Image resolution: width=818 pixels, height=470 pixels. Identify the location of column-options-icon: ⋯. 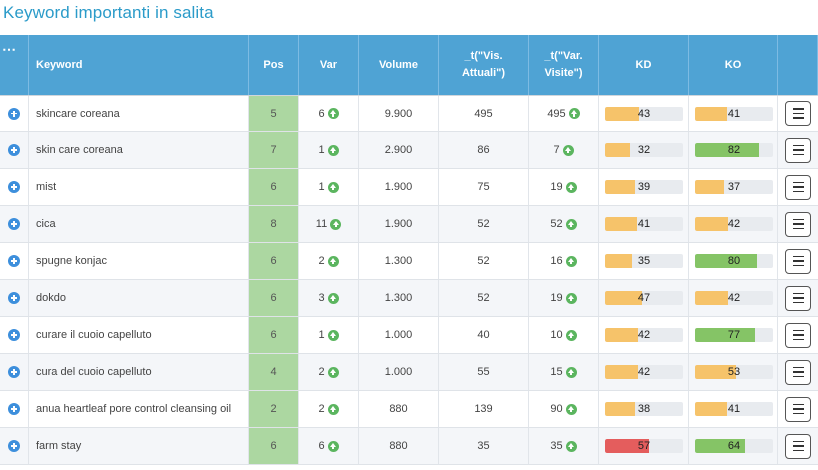
(14, 65).